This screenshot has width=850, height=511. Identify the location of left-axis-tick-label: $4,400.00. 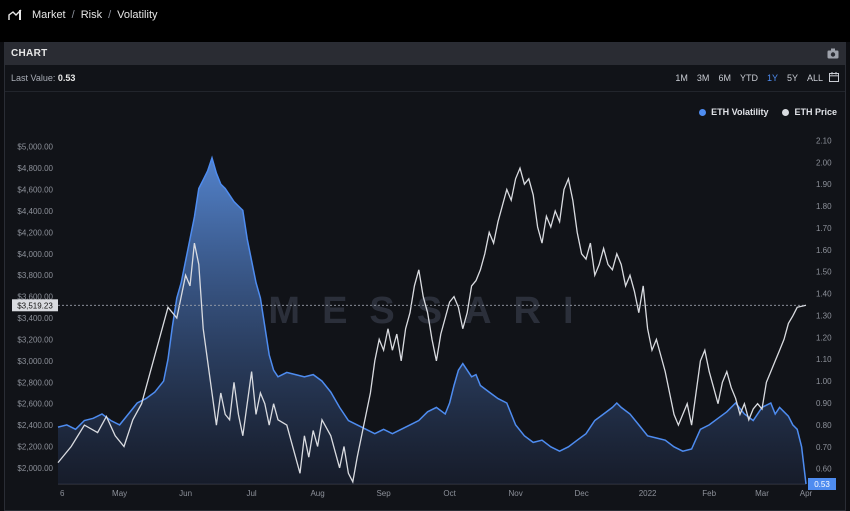
(35, 211).